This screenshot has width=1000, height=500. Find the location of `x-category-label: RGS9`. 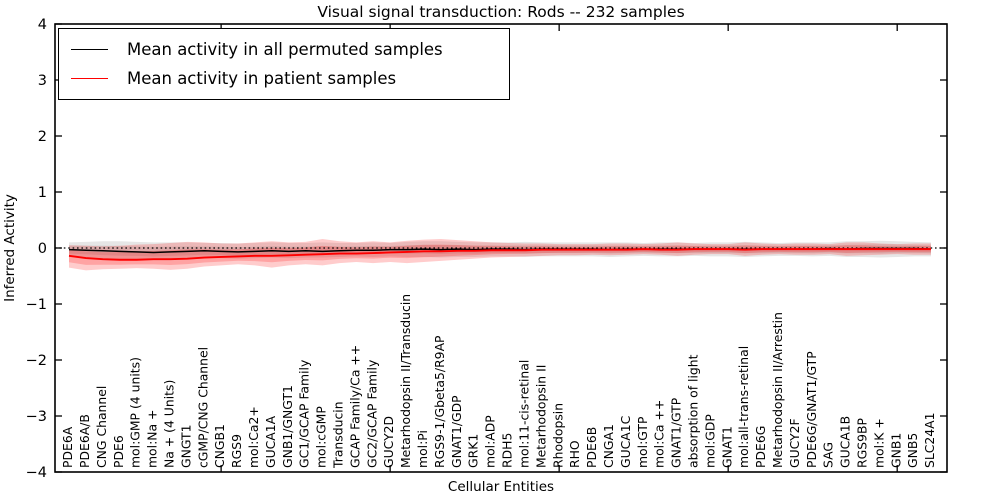

x-category-label: RGS9 is located at coordinates (236, 451).